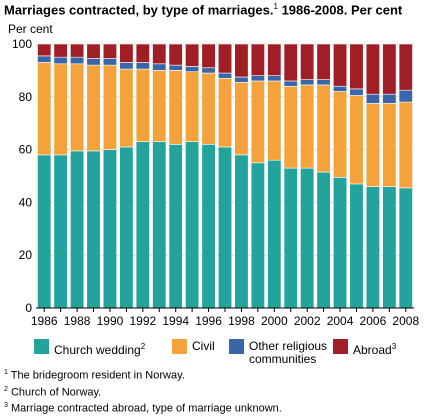  What do you see at coordinates (6, 406) in the screenshot?
I see `footnote-mark: 3` at bounding box center [6, 406].